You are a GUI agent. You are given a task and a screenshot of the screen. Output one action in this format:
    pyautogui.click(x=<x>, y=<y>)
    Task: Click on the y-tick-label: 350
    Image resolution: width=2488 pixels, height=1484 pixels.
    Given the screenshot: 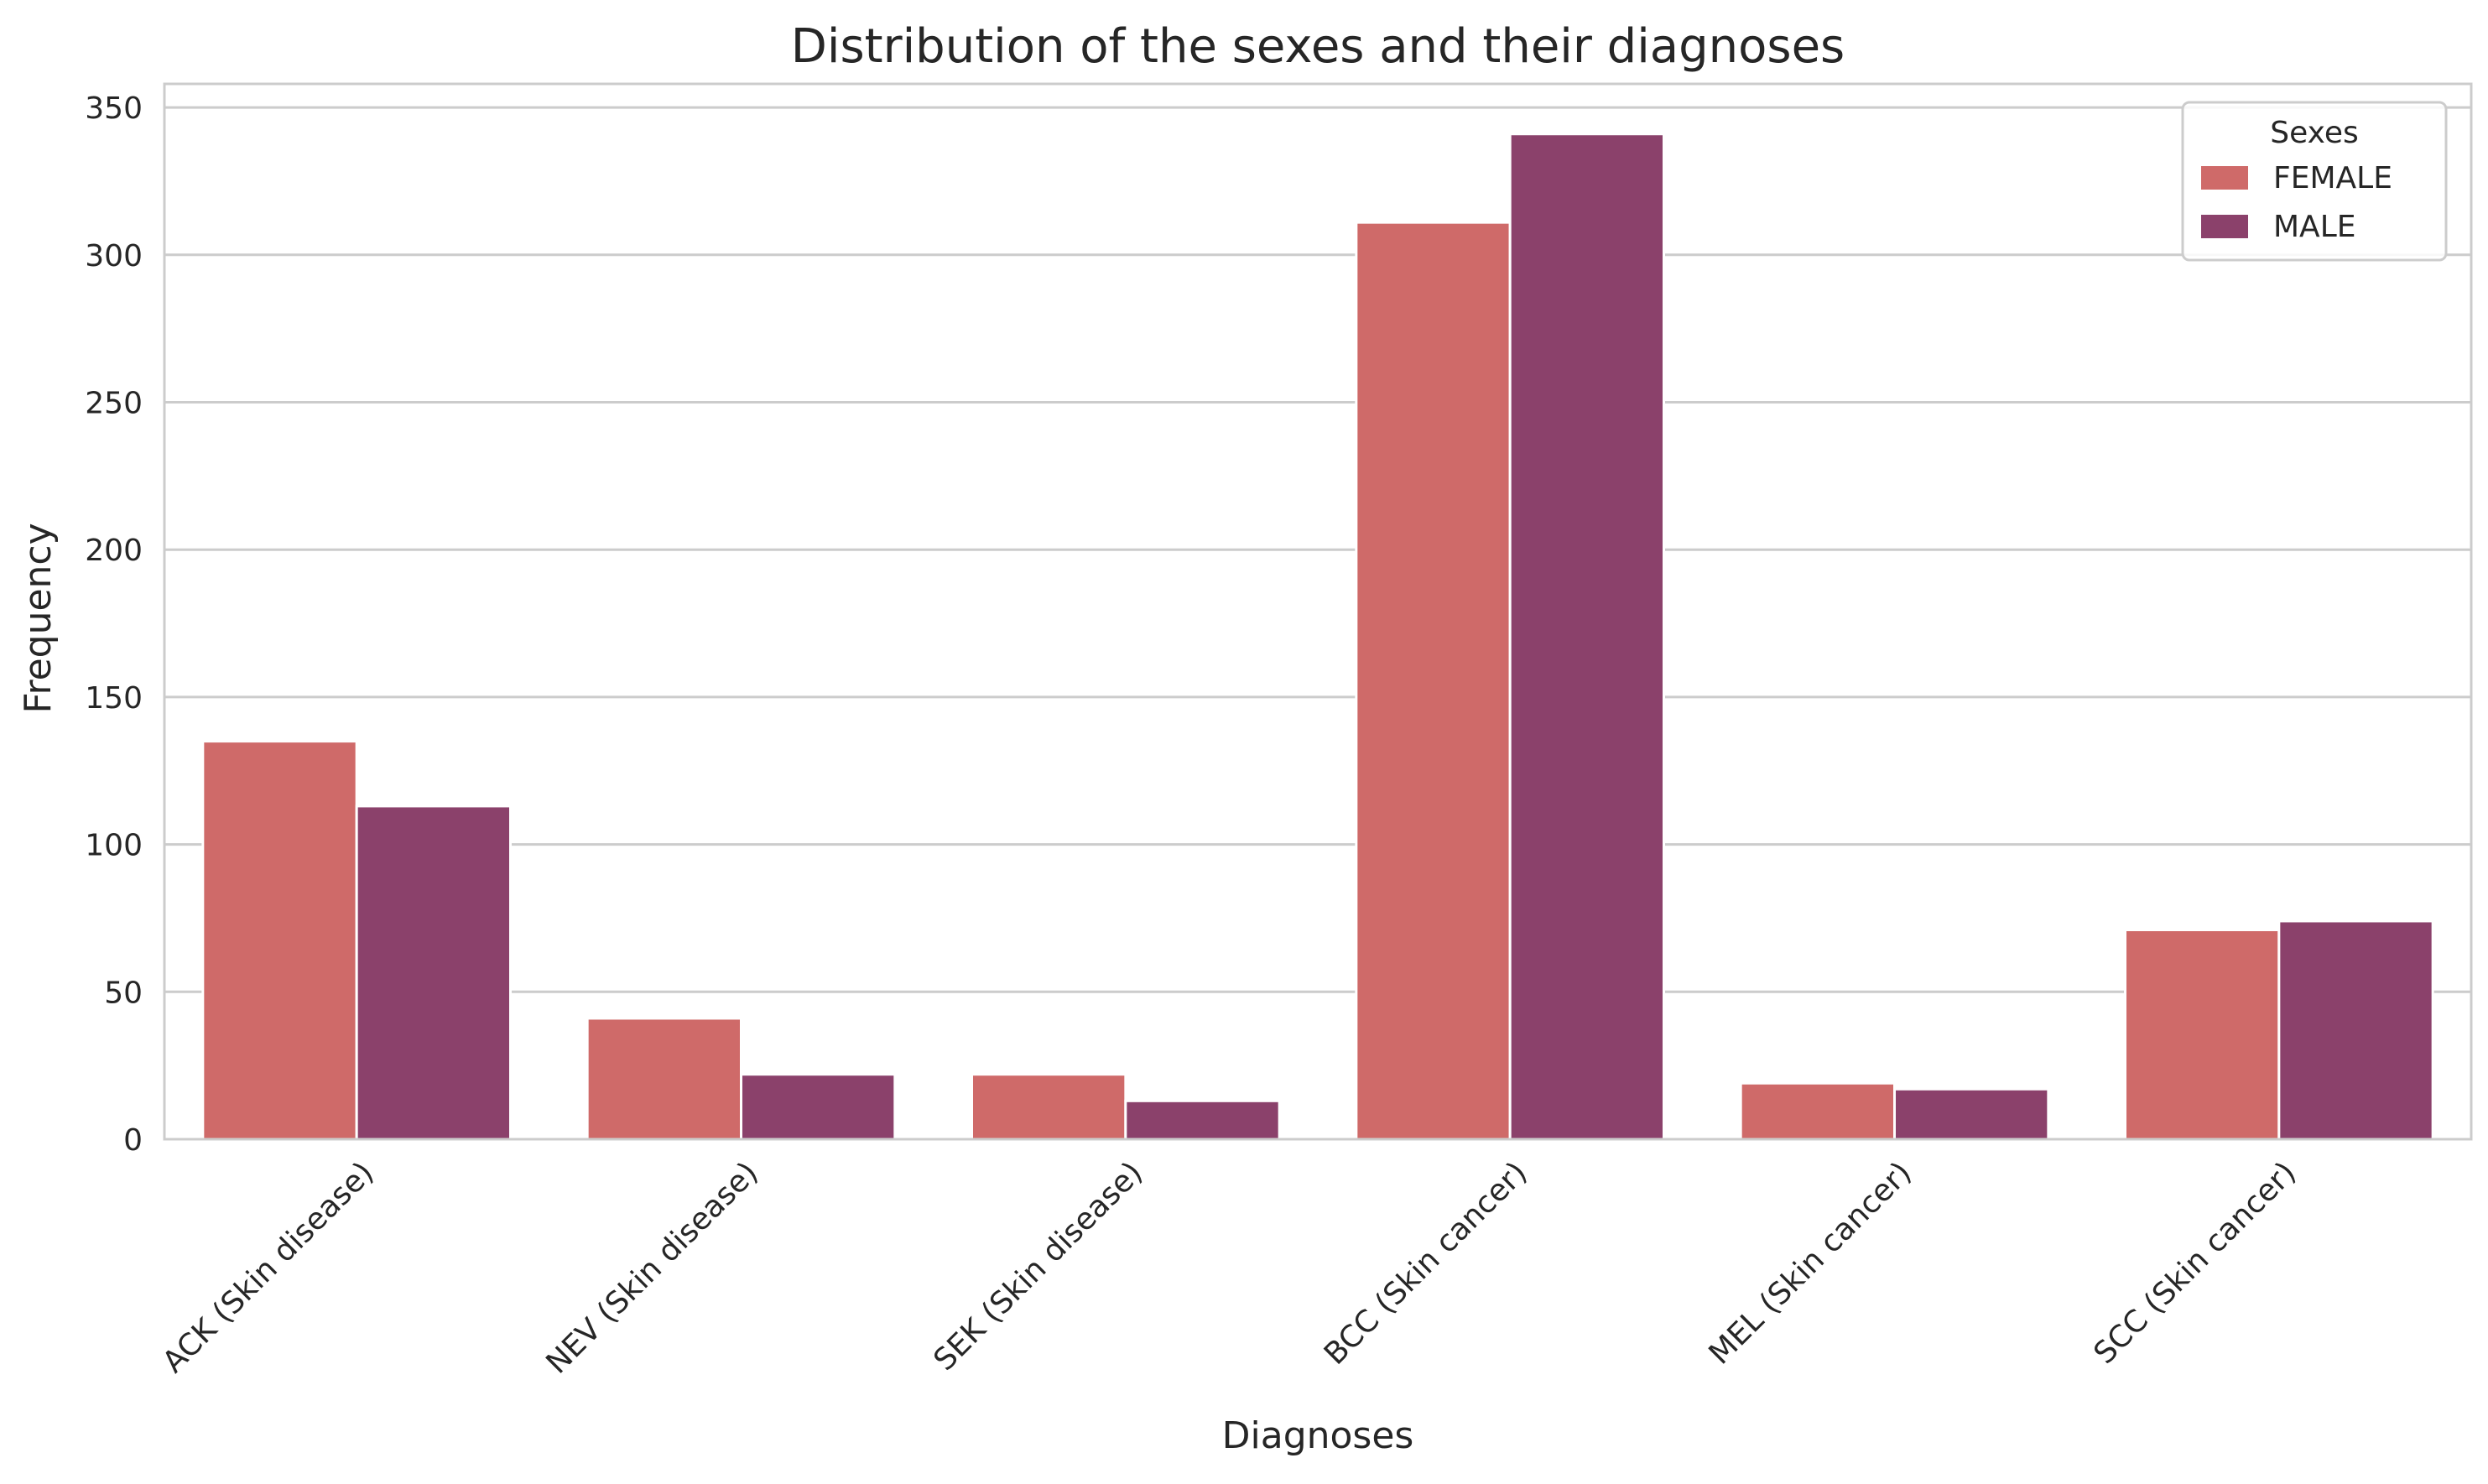 What is the action you would take?
    pyautogui.click(x=114, y=108)
    